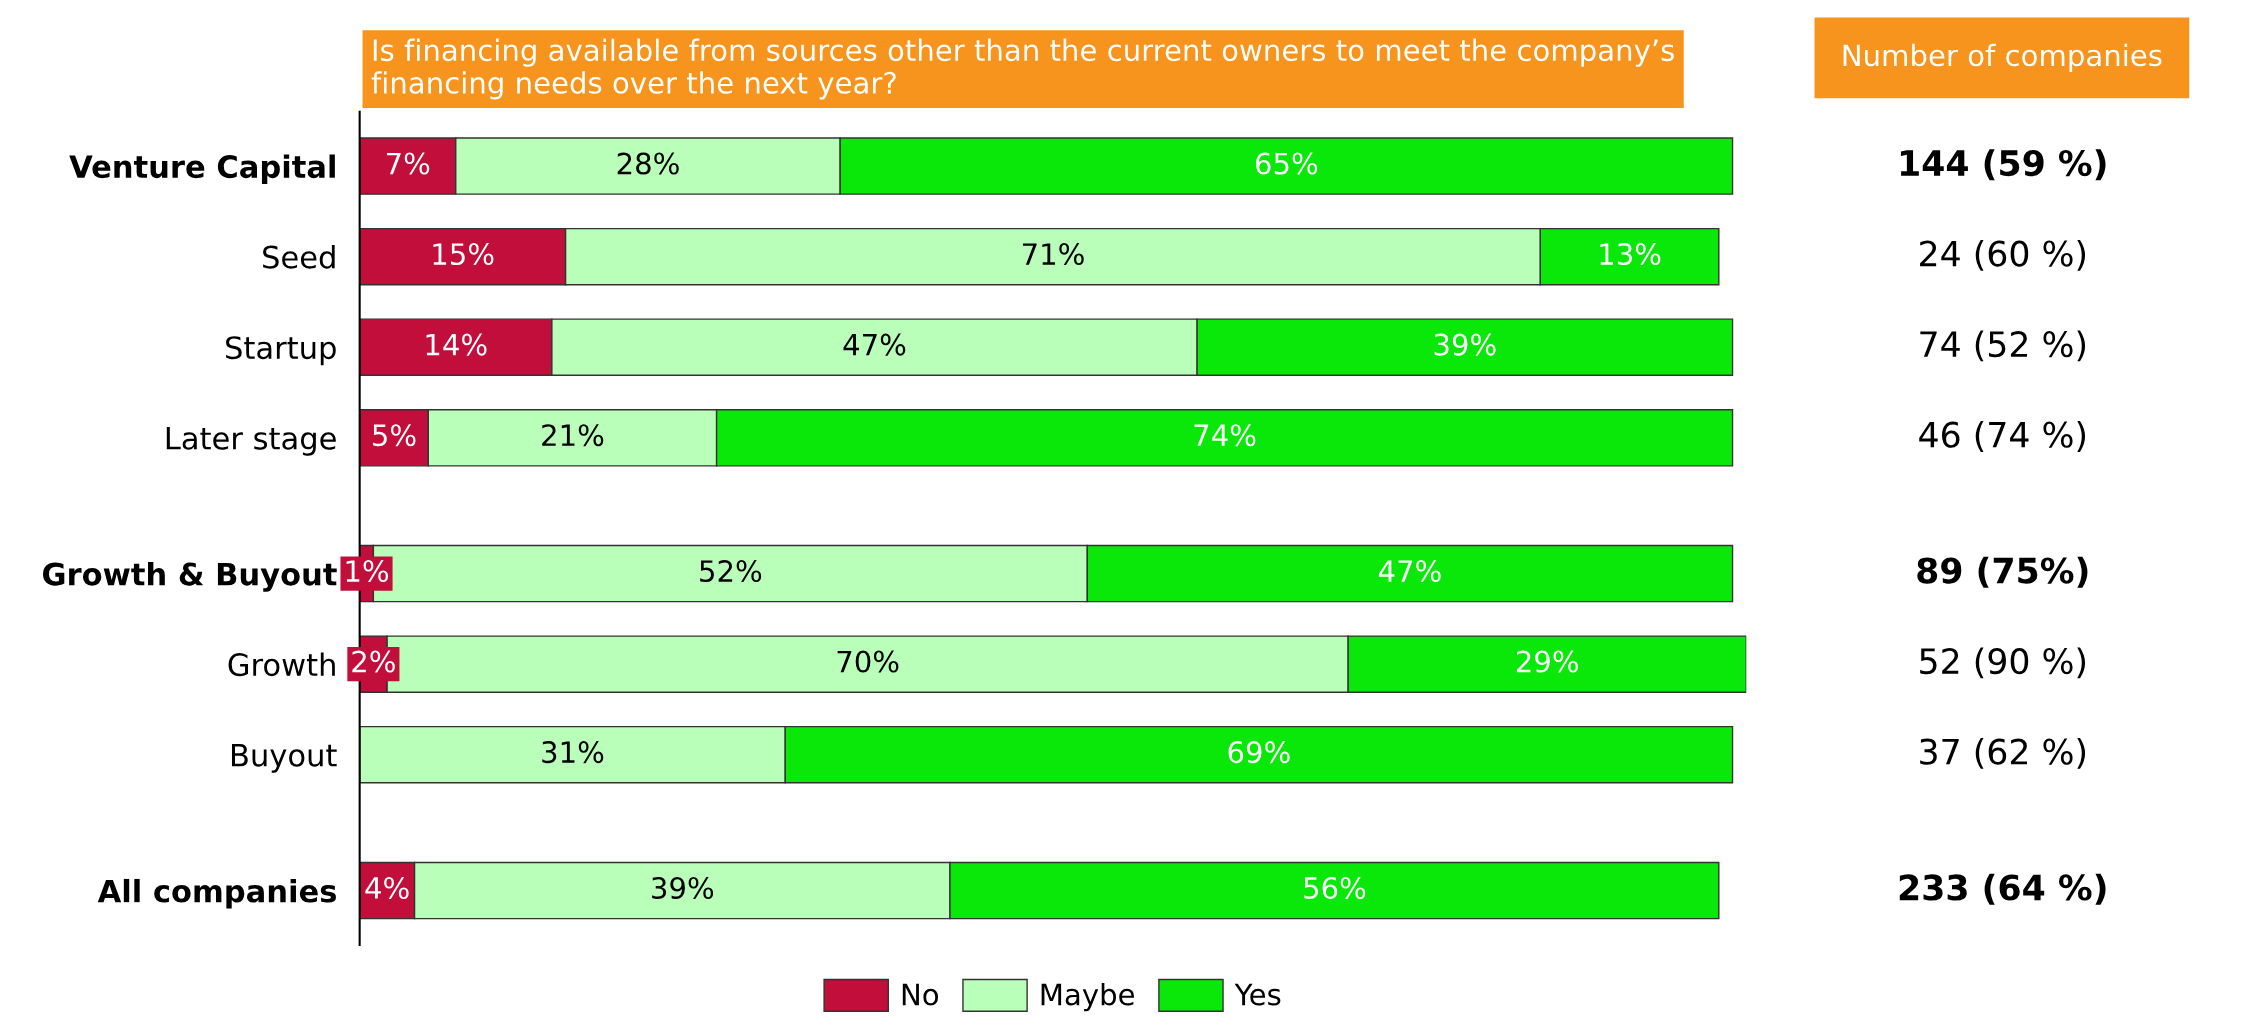 The height and width of the screenshot is (1016, 2262). Describe the element at coordinates (1630, 254) in the screenshot. I see `data-label: 13%` at that location.